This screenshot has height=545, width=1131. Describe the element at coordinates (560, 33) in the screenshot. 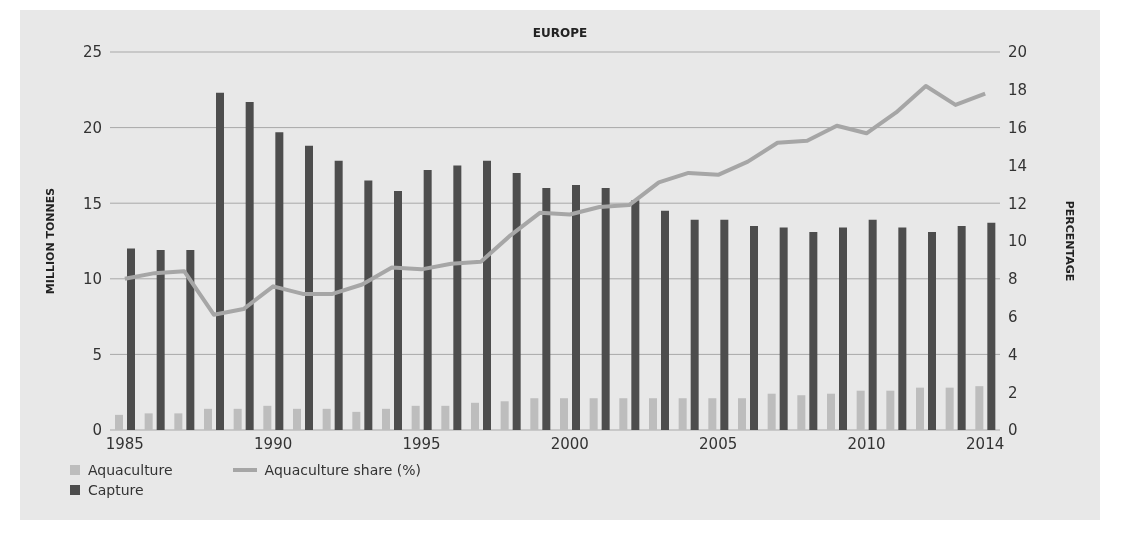

I see `chart-title: EUROPE` at that location.